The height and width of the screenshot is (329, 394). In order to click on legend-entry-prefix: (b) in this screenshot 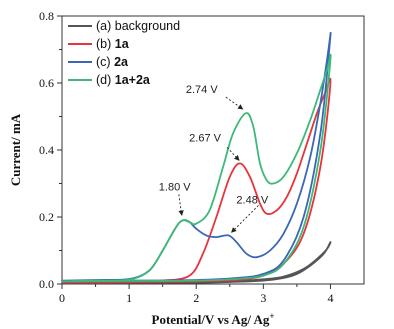, I will do `click(105, 44)`.